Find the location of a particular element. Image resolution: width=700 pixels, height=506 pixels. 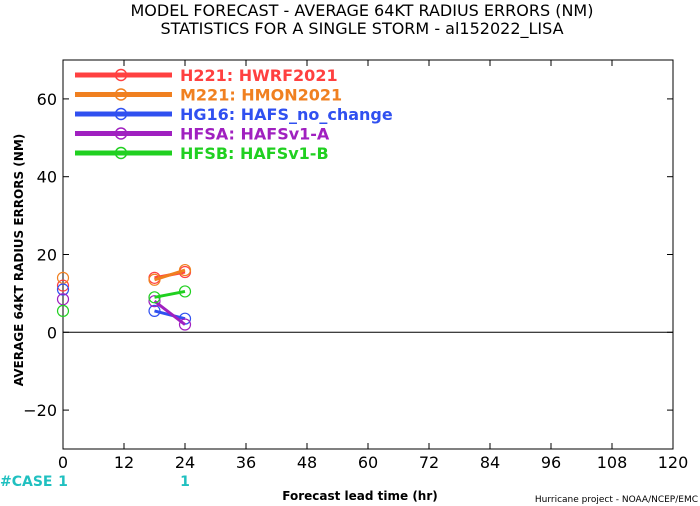

series-segment is located at coordinates (169, 312).